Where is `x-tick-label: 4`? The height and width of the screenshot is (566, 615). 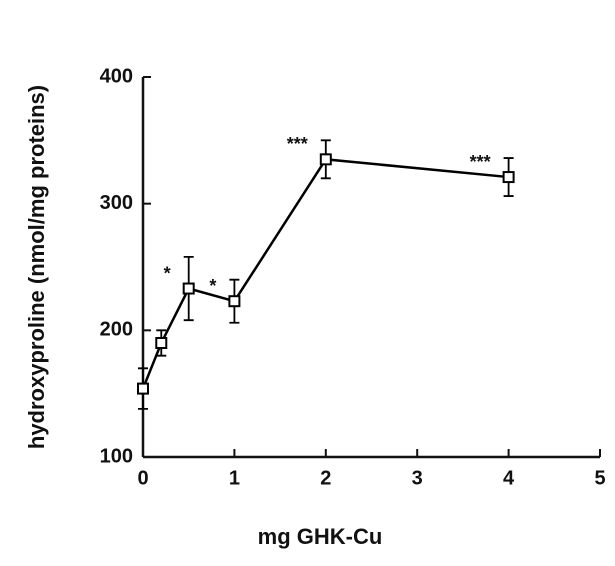 x-tick-label: 4 is located at coordinates (509, 478).